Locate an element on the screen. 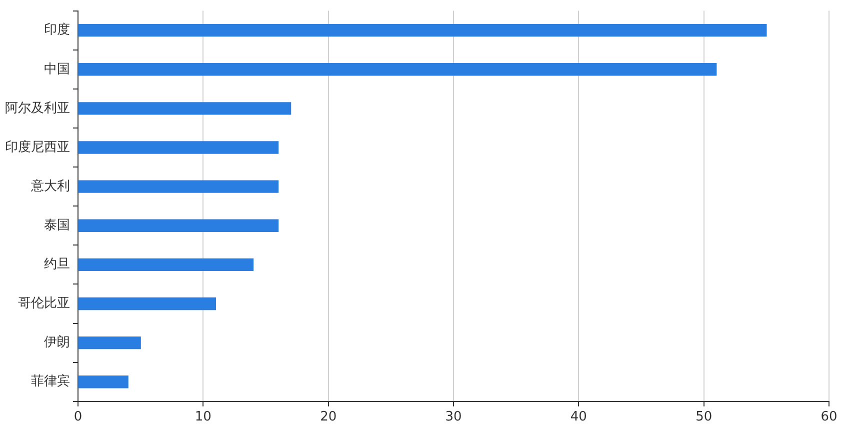 The width and height of the screenshot is (843, 430). y-tick-label: 菲律宾 is located at coordinates (50, 381).